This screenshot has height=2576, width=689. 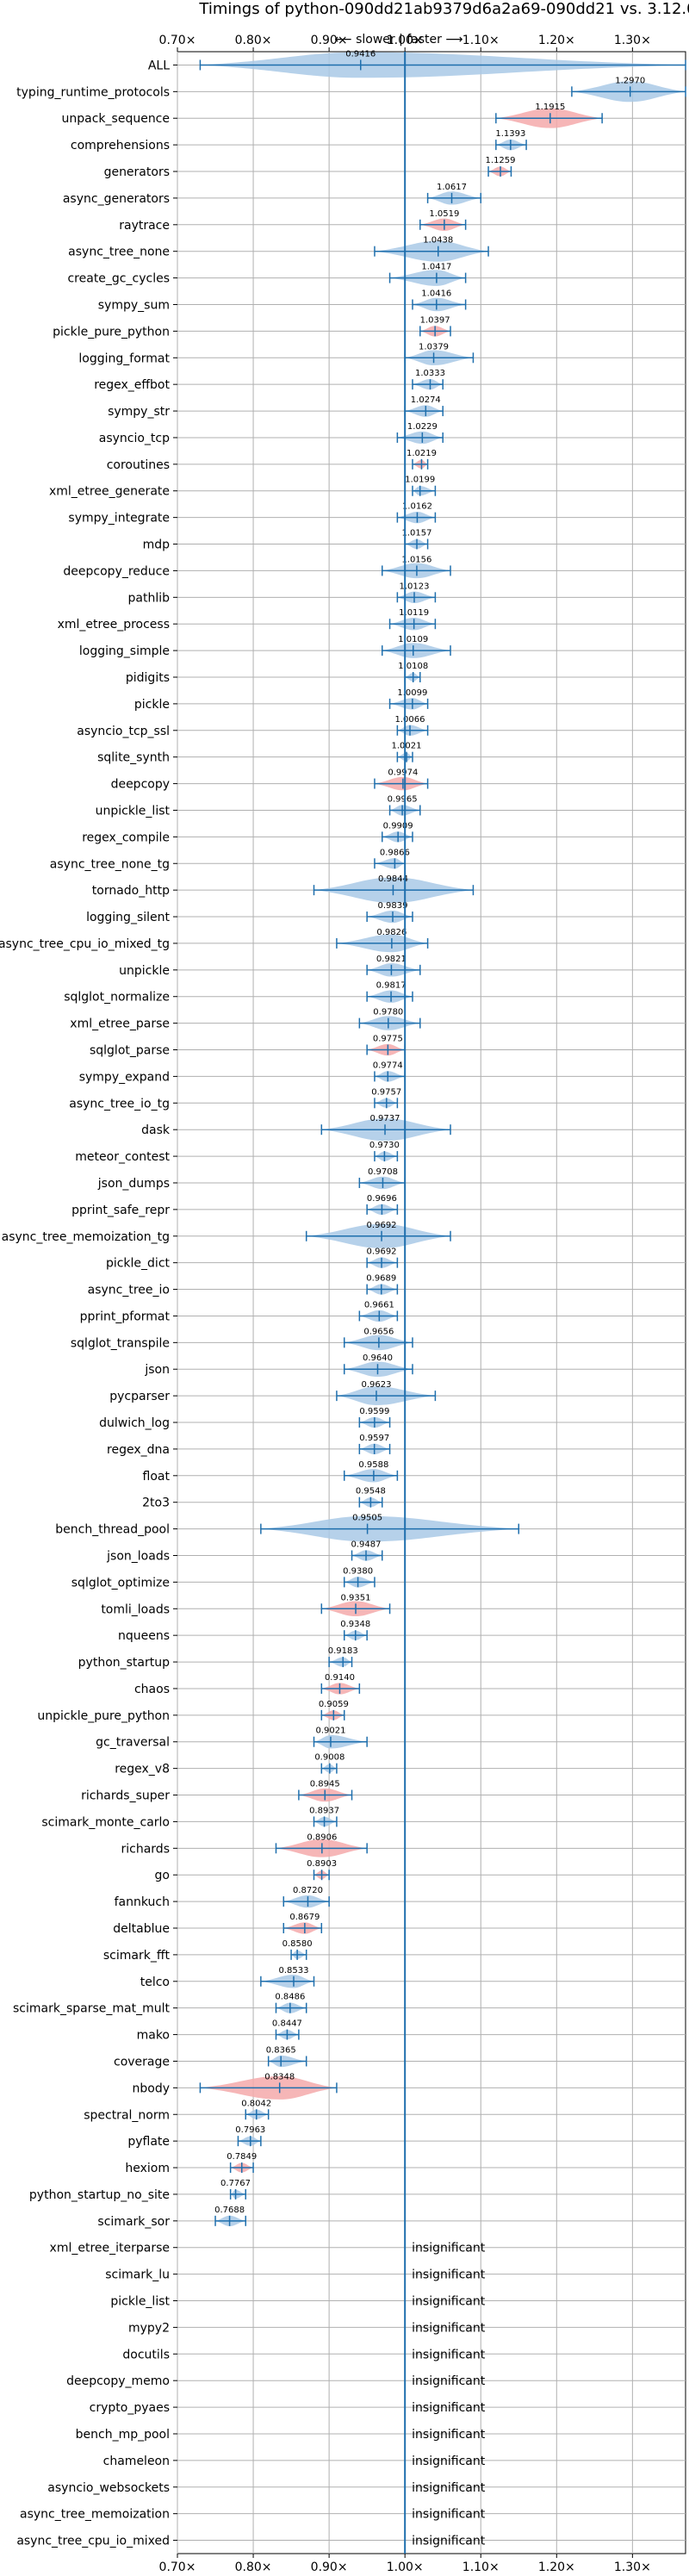 I want to click on category-label: async_tree_memoization, so click(x=95, y=2515).